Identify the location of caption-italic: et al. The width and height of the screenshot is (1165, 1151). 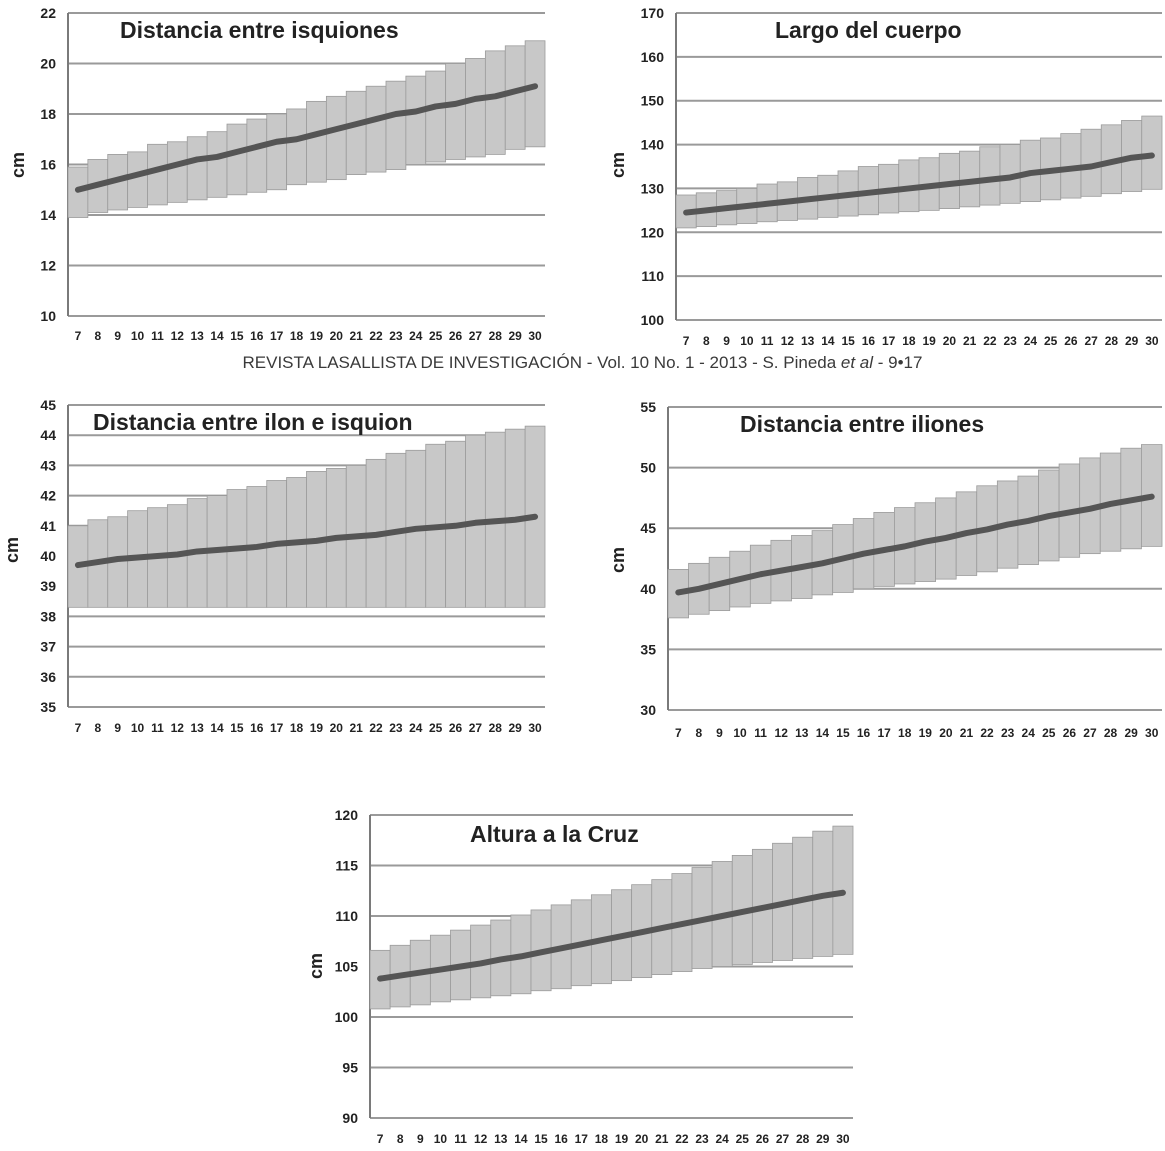
(857, 362).